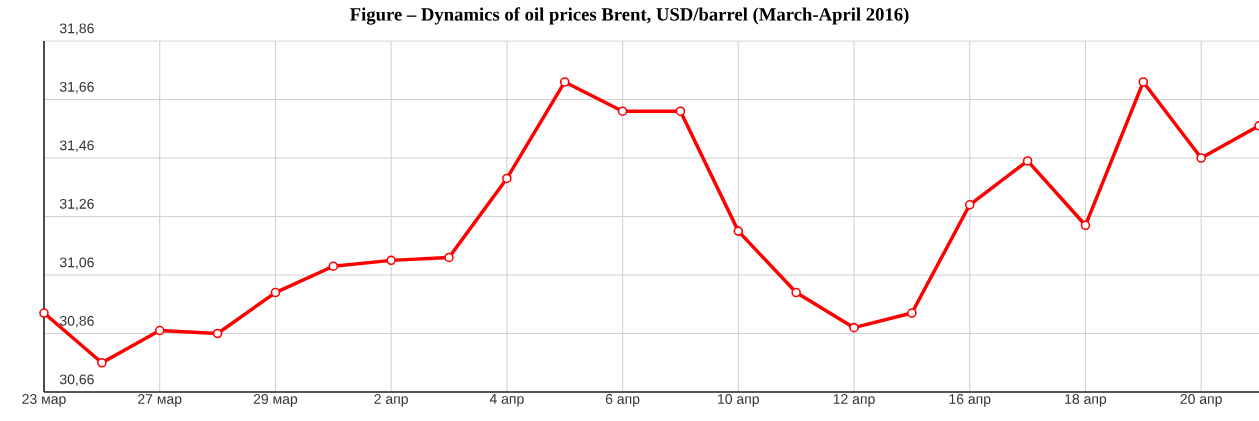  What do you see at coordinates (76, 87) in the screenshot?
I see `y-tick-label: 31,66` at bounding box center [76, 87].